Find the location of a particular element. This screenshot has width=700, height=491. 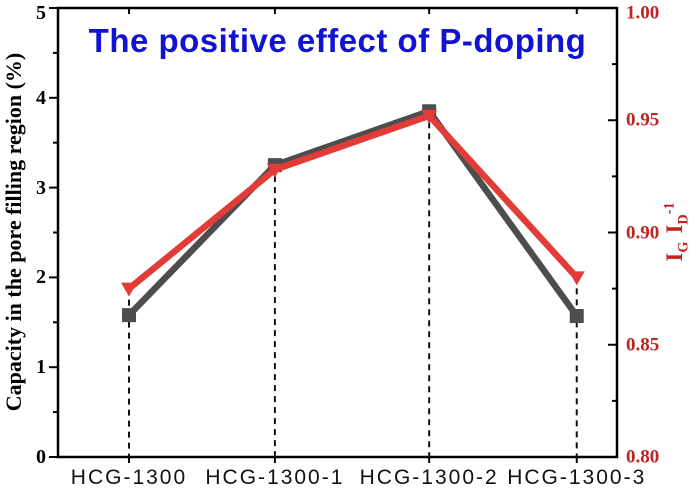

x-category-label: HCG-1300 is located at coordinates (129, 477).